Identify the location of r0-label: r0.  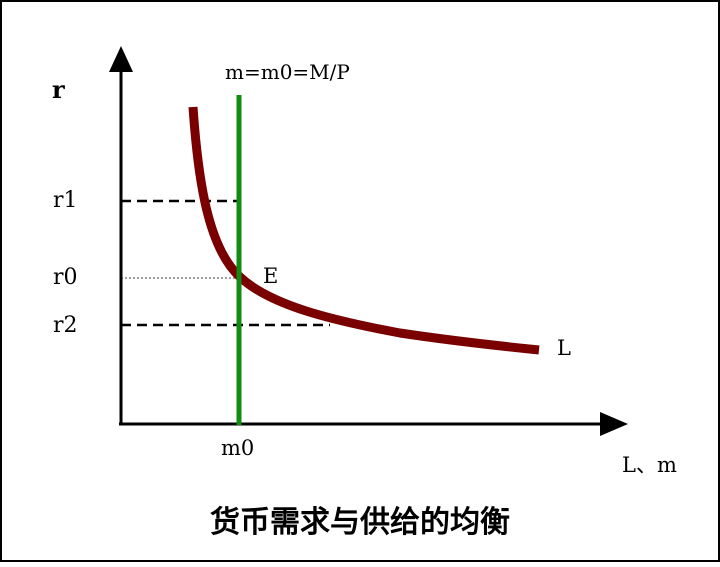
(65, 277).